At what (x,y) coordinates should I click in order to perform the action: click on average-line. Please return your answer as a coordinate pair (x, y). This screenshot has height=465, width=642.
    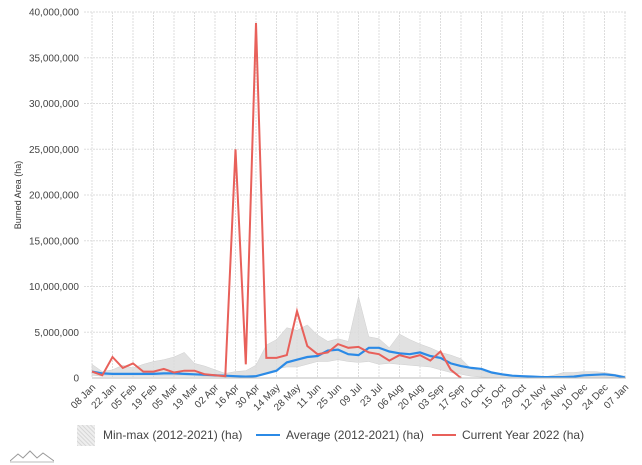
    Looking at the image, I should click on (358, 362).